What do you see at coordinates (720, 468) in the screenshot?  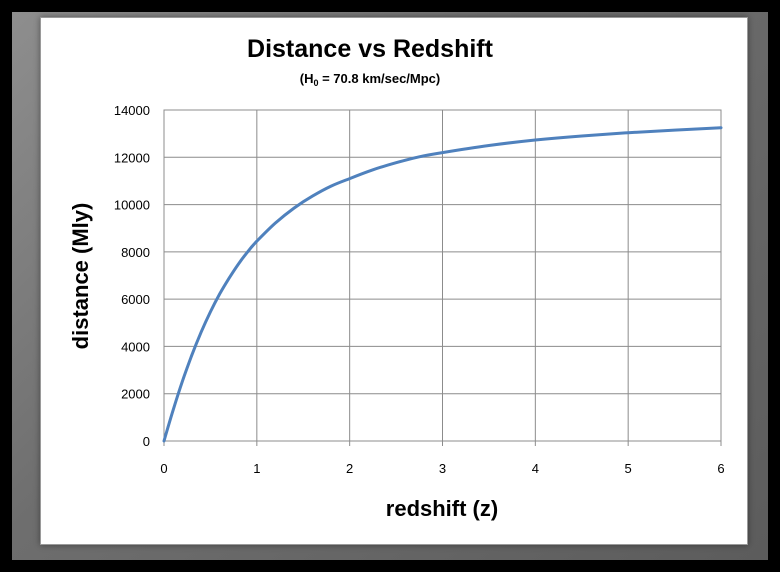 I see `x-tick-label: 6` at bounding box center [720, 468].